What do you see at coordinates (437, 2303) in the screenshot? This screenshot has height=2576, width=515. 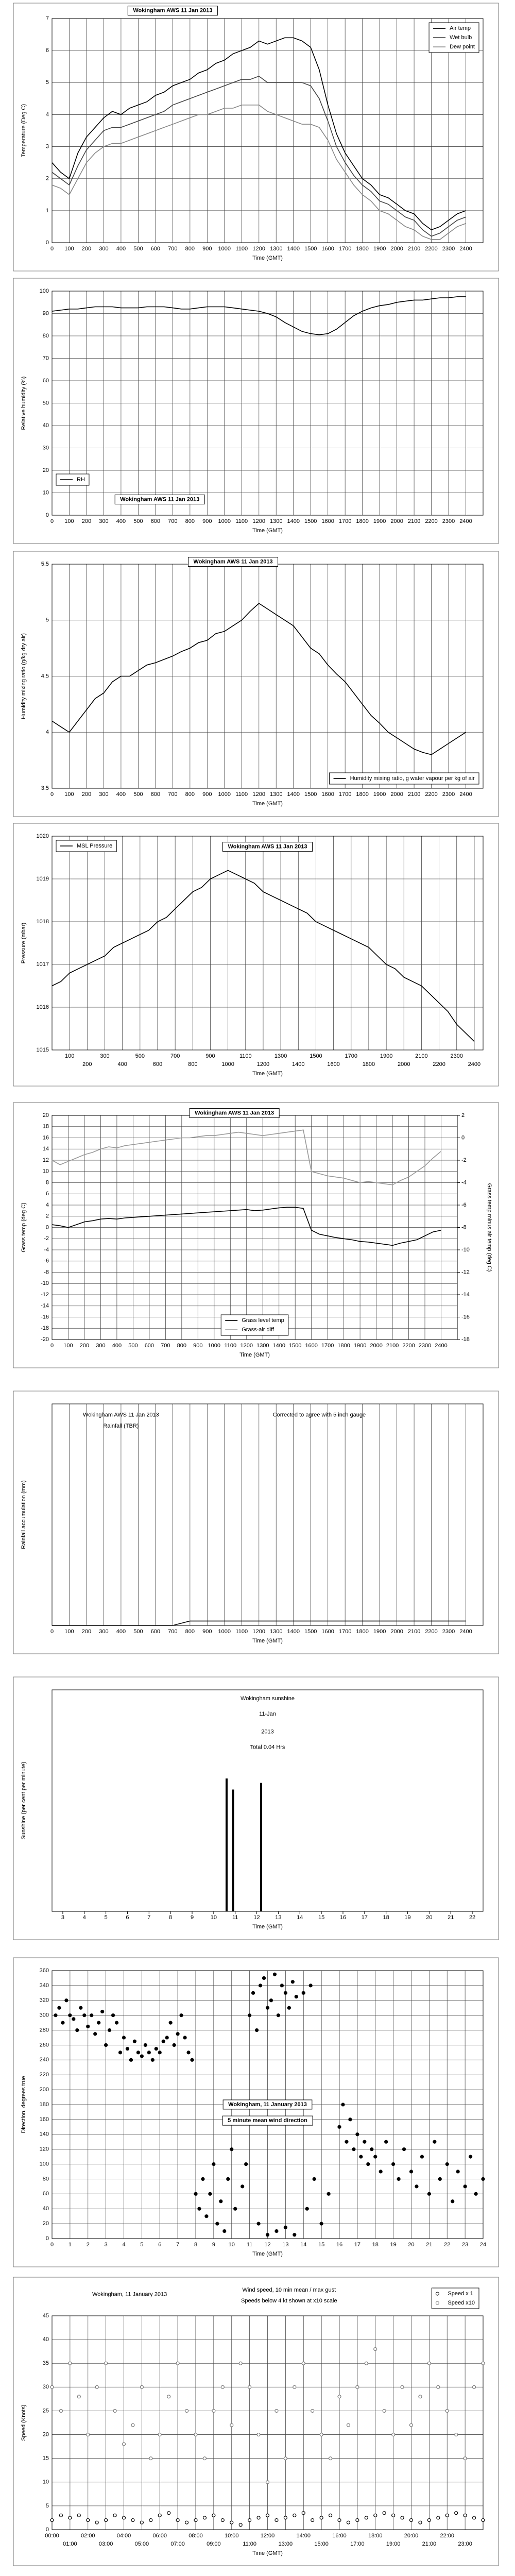 I see `legend-swatch` at bounding box center [437, 2303].